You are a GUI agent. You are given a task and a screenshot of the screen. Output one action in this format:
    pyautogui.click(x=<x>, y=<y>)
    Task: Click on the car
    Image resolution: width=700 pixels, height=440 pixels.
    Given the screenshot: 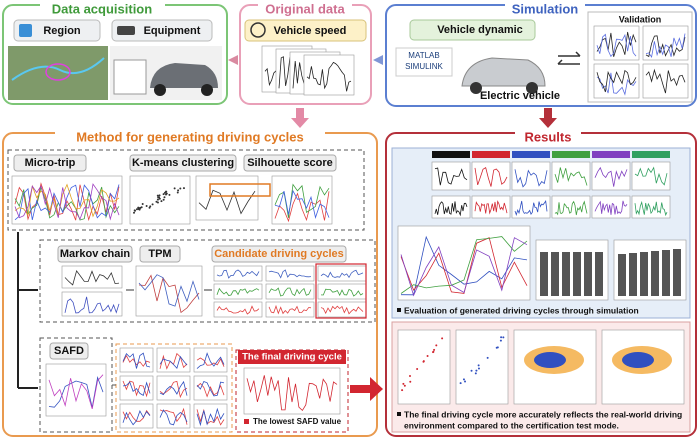 What is the action you would take?
    pyautogui.click(x=503, y=72)
    